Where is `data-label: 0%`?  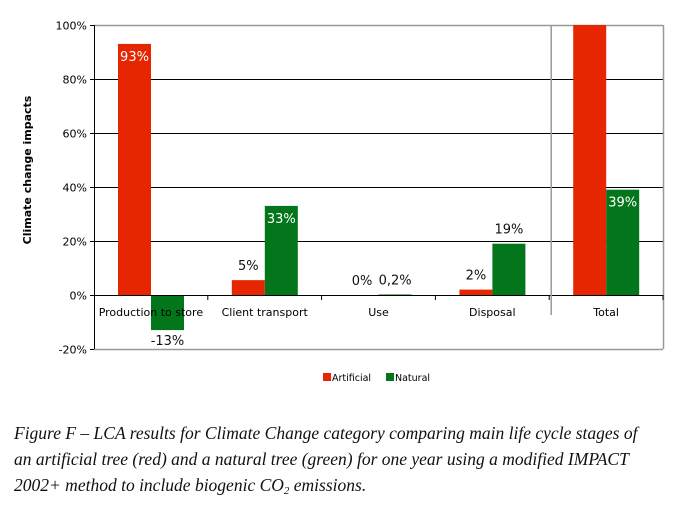
data-label: 0% is located at coordinates (362, 281).